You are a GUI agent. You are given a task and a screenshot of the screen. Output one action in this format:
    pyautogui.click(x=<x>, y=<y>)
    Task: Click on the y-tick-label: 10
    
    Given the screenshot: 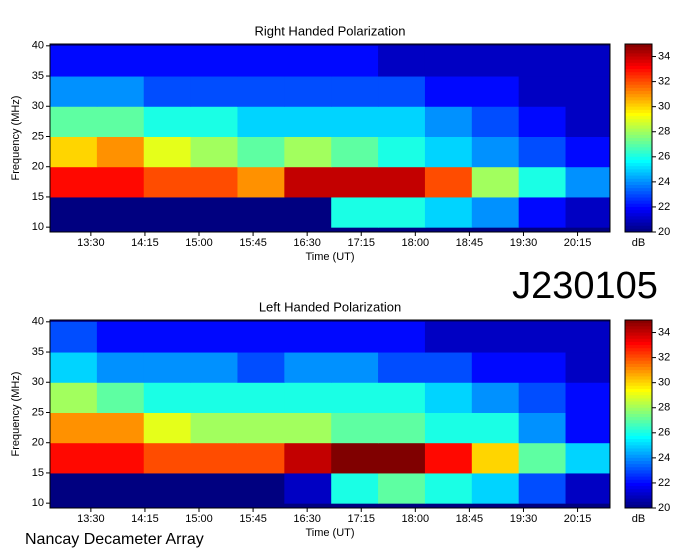 What is the action you would take?
    pyautogui.click(x=38, y=503)
    